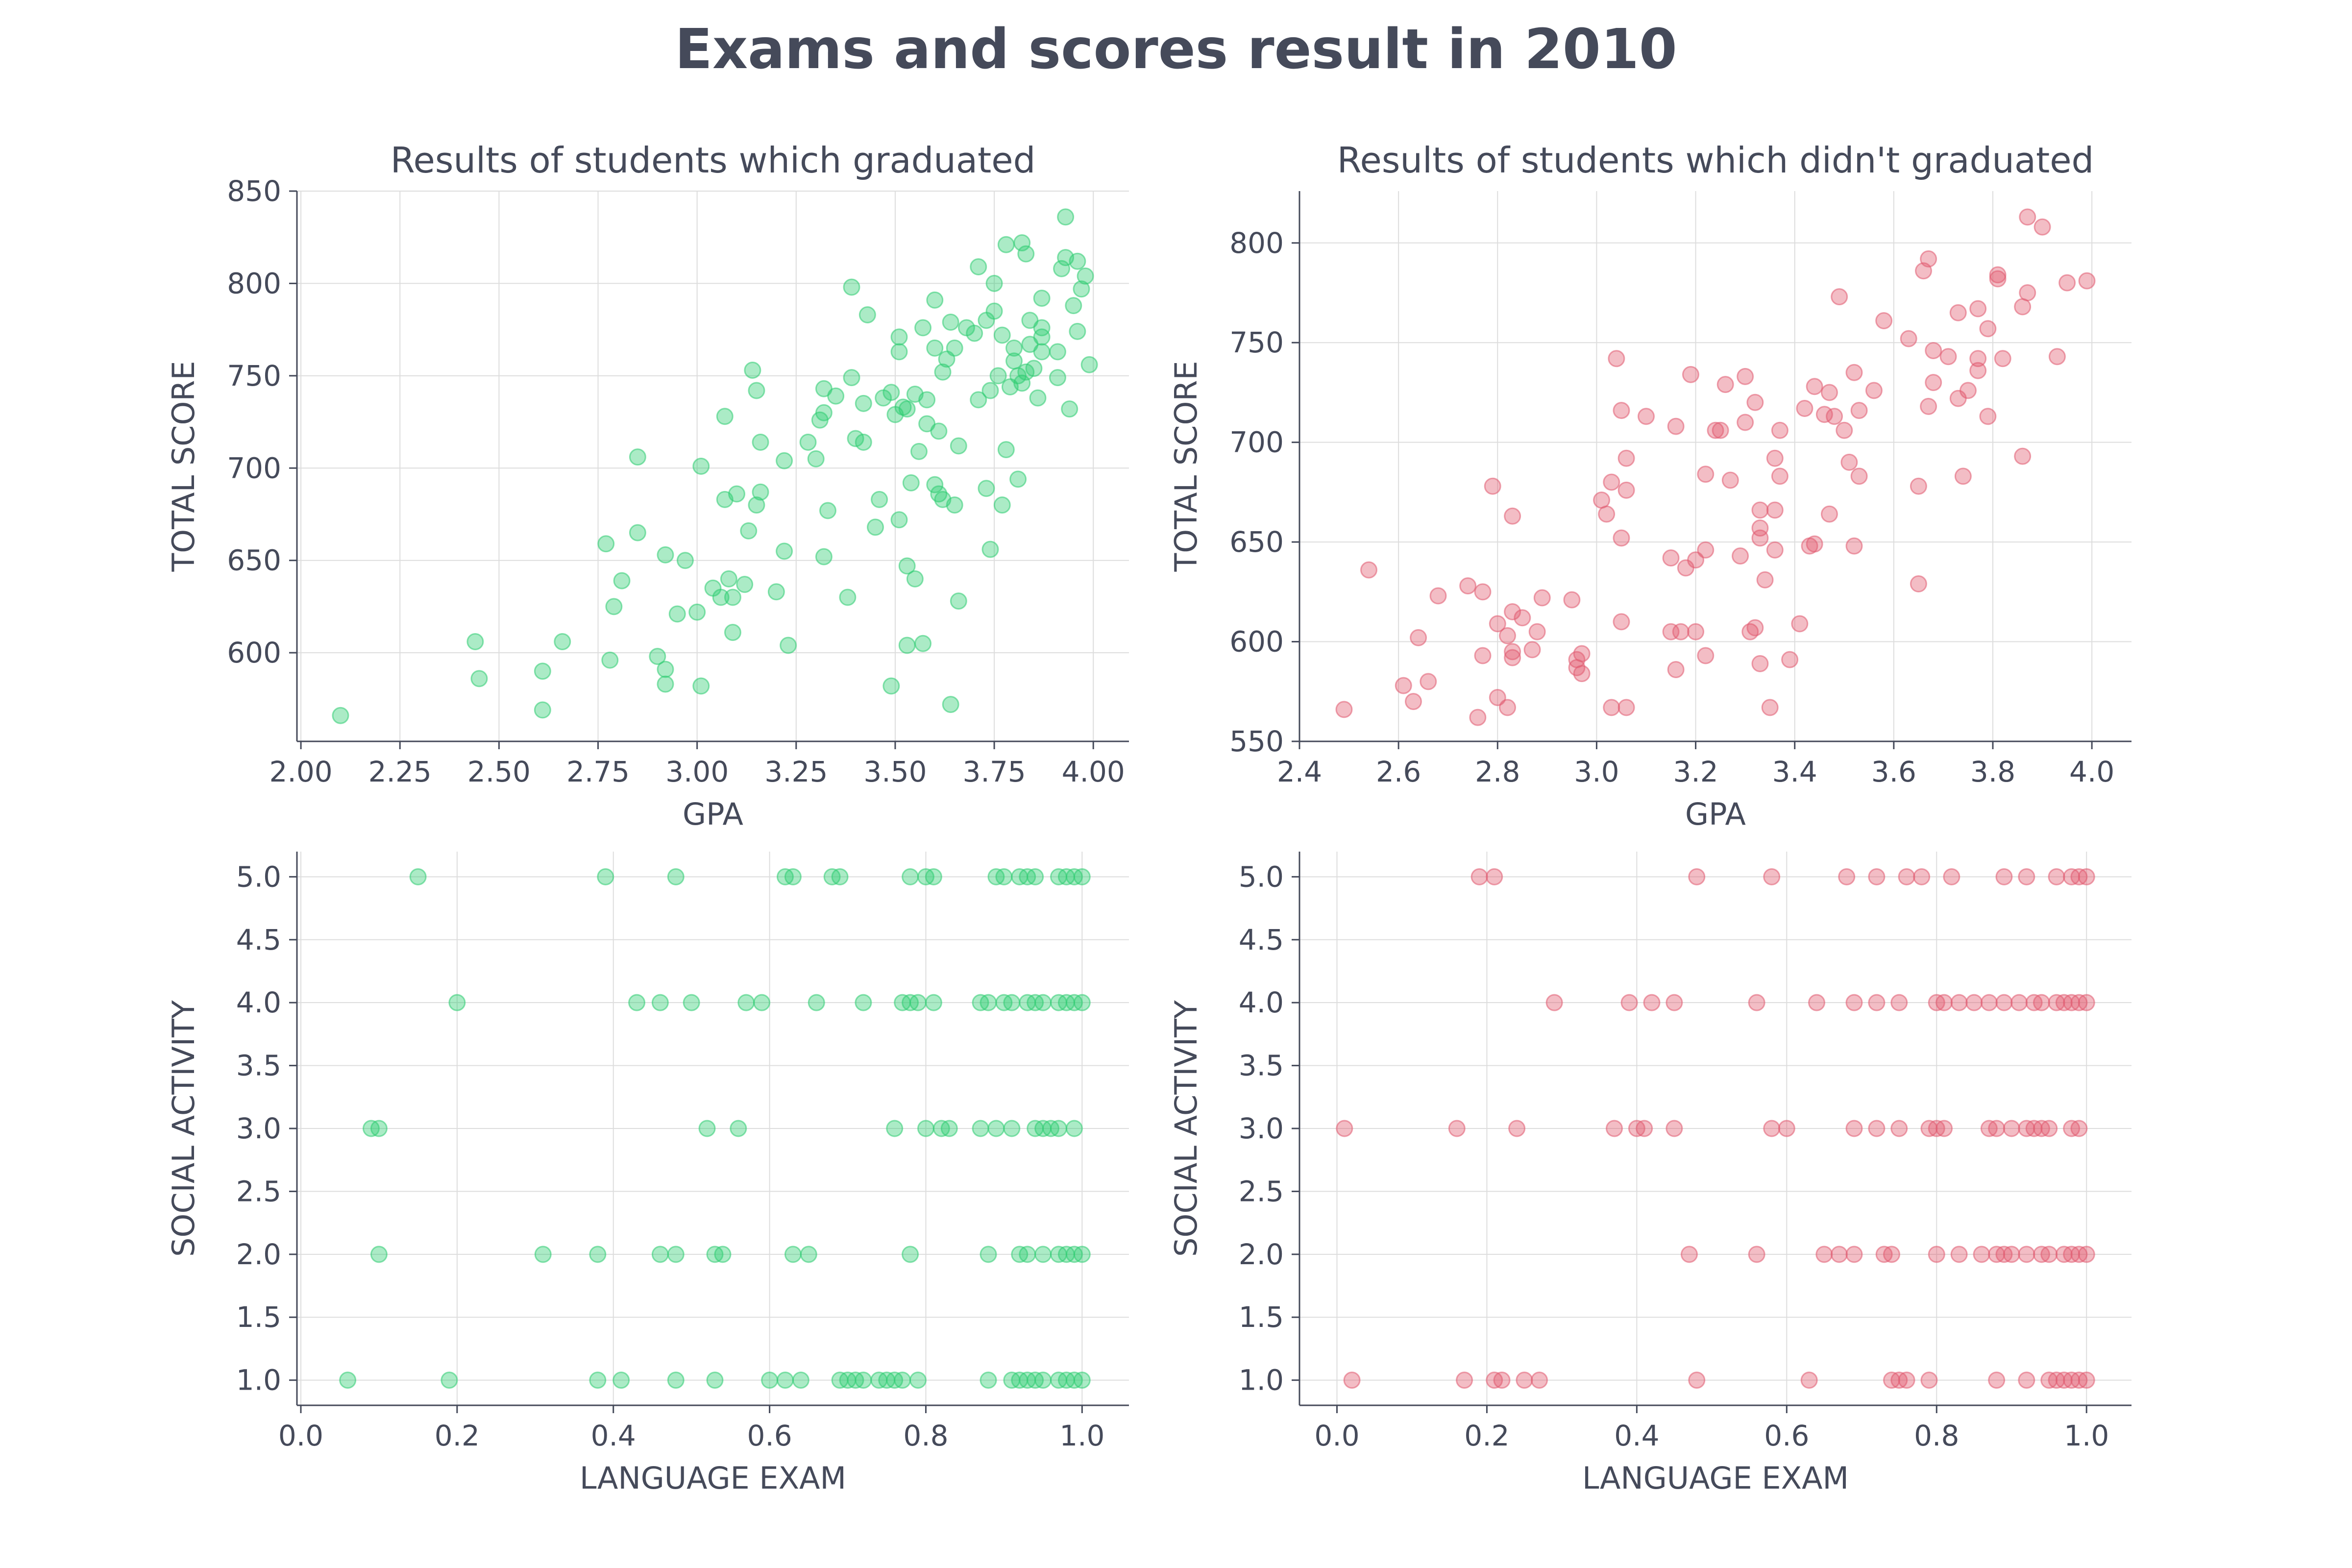 The image size is (2352, 1568). Describe the element at coordinates (258, 1317) in the screenshot. I see `y-tick-label: 1.5` at that location.